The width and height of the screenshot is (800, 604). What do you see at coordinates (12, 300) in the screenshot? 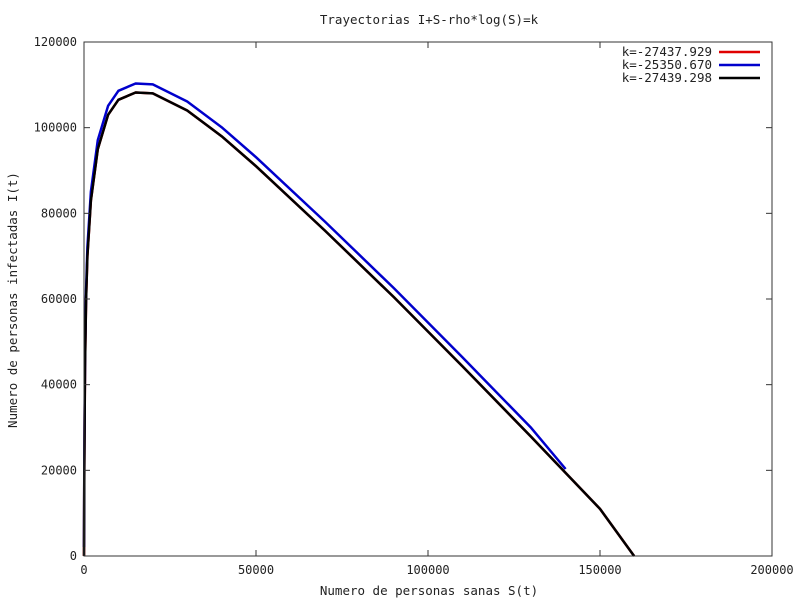
I see `y-axis-label: Numero de personas infectadas I(t)` at bounding box center [12, 300].